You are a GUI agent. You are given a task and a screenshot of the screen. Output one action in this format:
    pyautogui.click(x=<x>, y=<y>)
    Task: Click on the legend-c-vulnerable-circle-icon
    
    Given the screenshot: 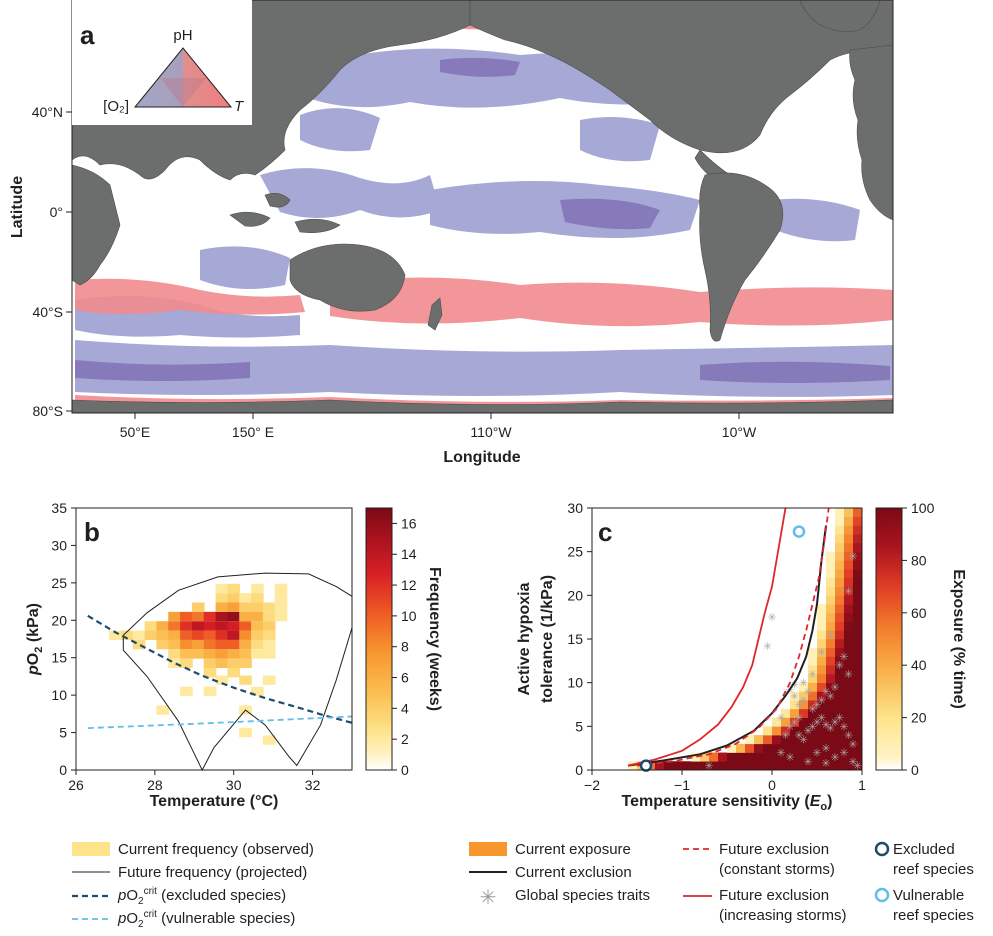 What is the action you would take?
    pyautogui.click(x=882, y=895)
    